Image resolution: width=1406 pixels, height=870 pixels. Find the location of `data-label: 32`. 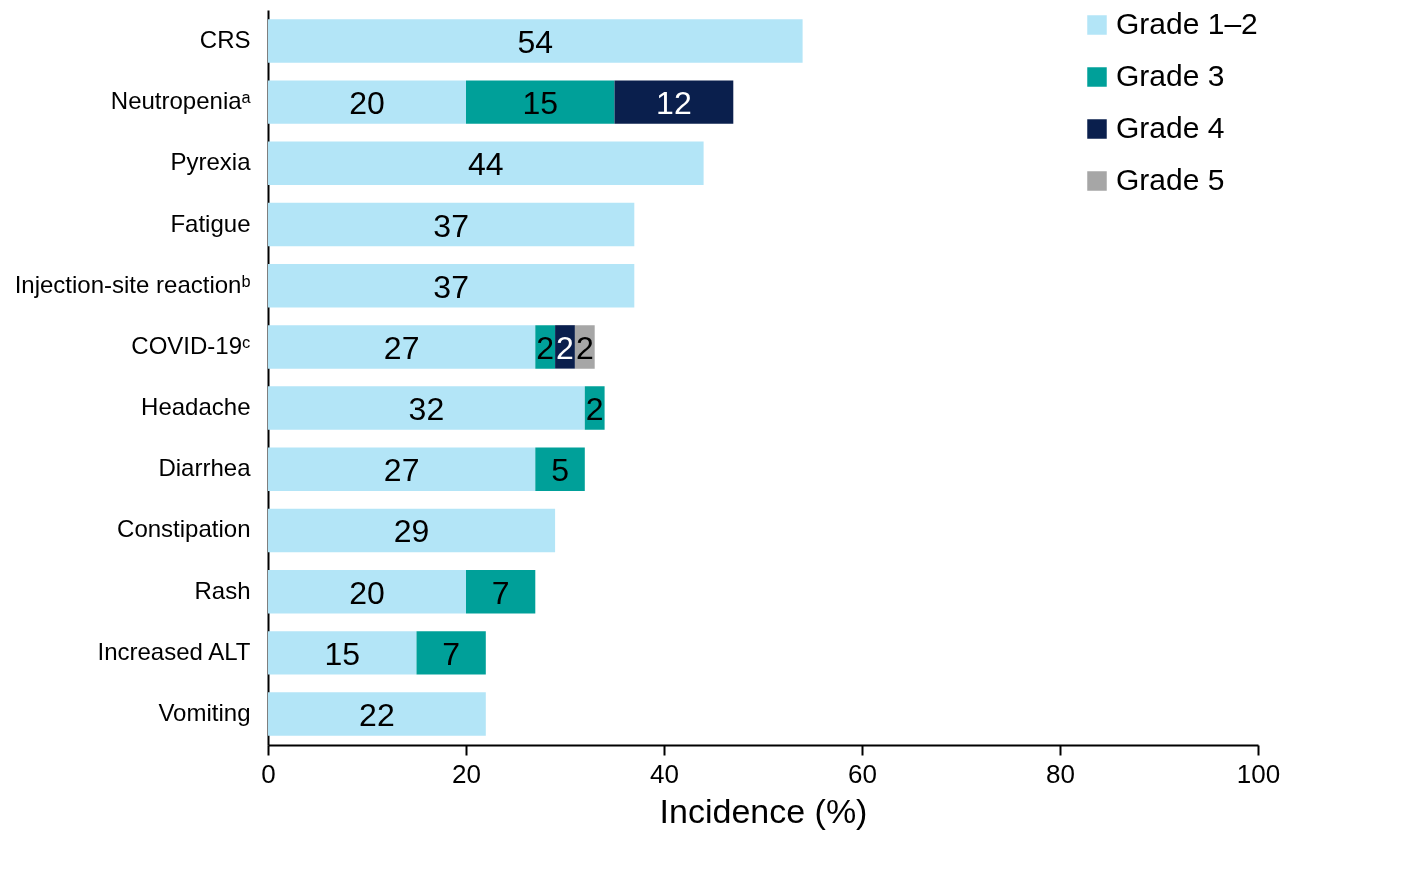

data-label: 32 is located at coordinates (426, 409).